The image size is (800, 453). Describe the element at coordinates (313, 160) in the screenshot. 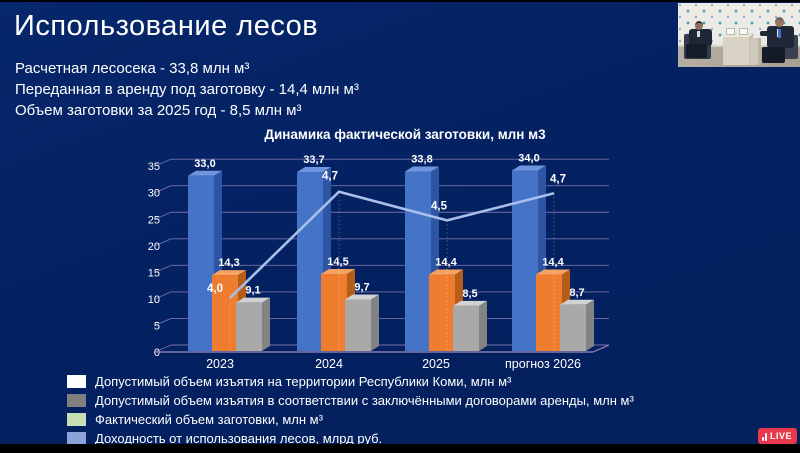

I see `svg-text: 33,7` at that location.